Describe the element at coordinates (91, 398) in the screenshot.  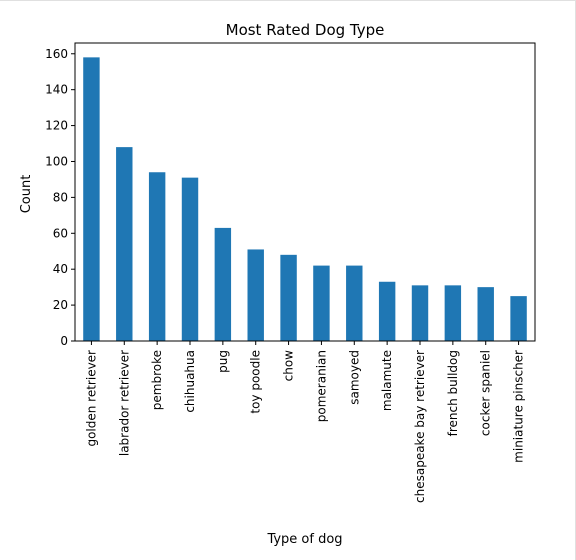
I see `x-tick-label-0: golden retriever` at that location.